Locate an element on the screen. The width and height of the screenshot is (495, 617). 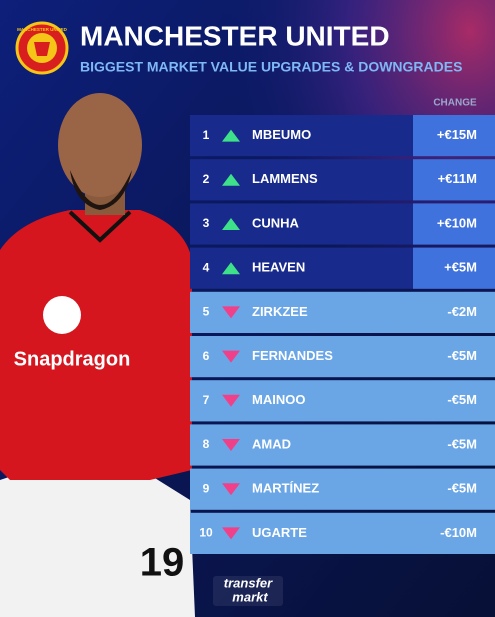
rank: 4 is located at coordinates (206, 267).